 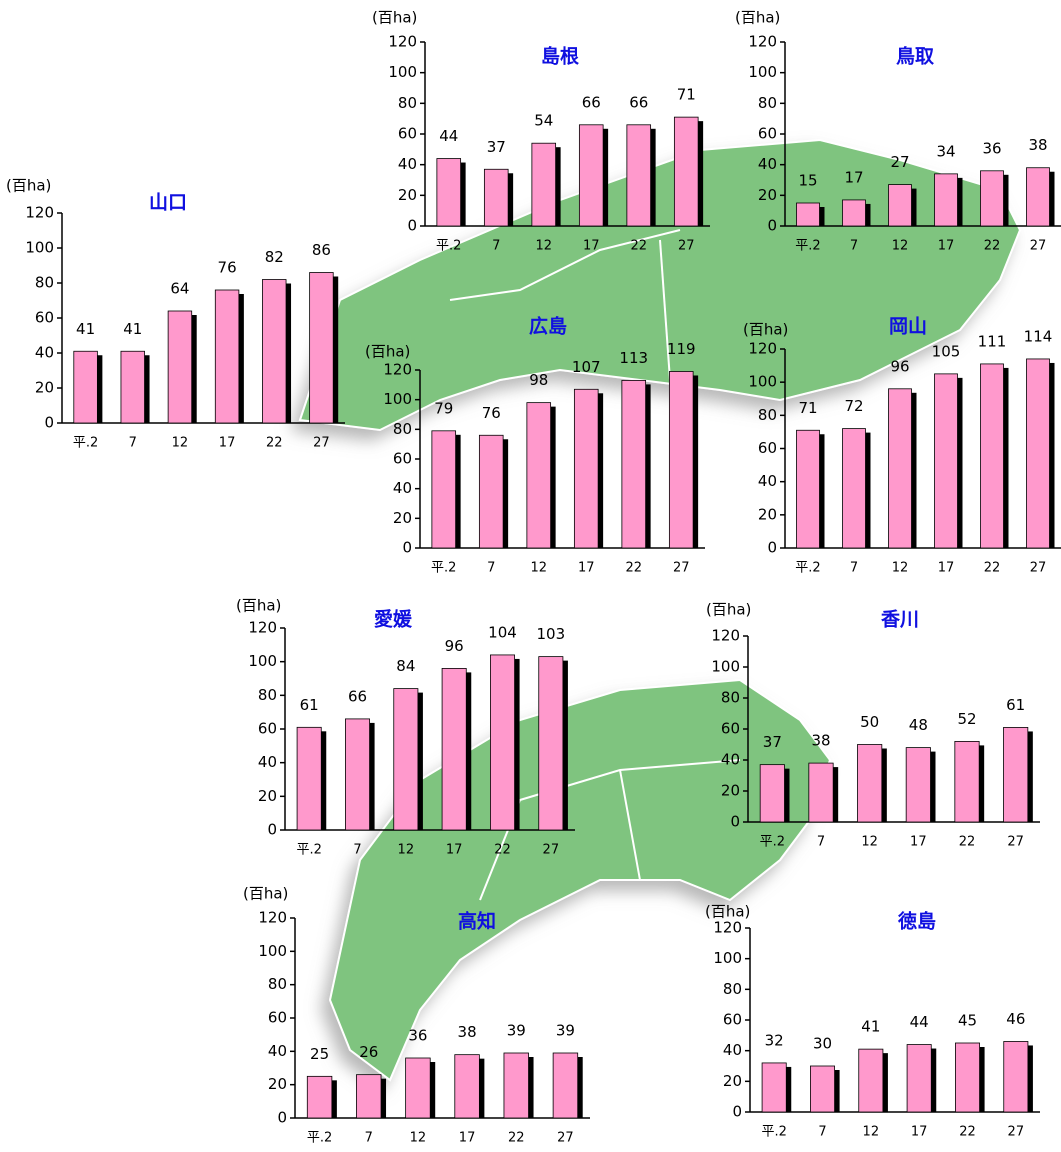 What do you see at coordinates (1038, 336) in the screenshot?
I see `value-label: 114` at bounding box center [1038, 336].